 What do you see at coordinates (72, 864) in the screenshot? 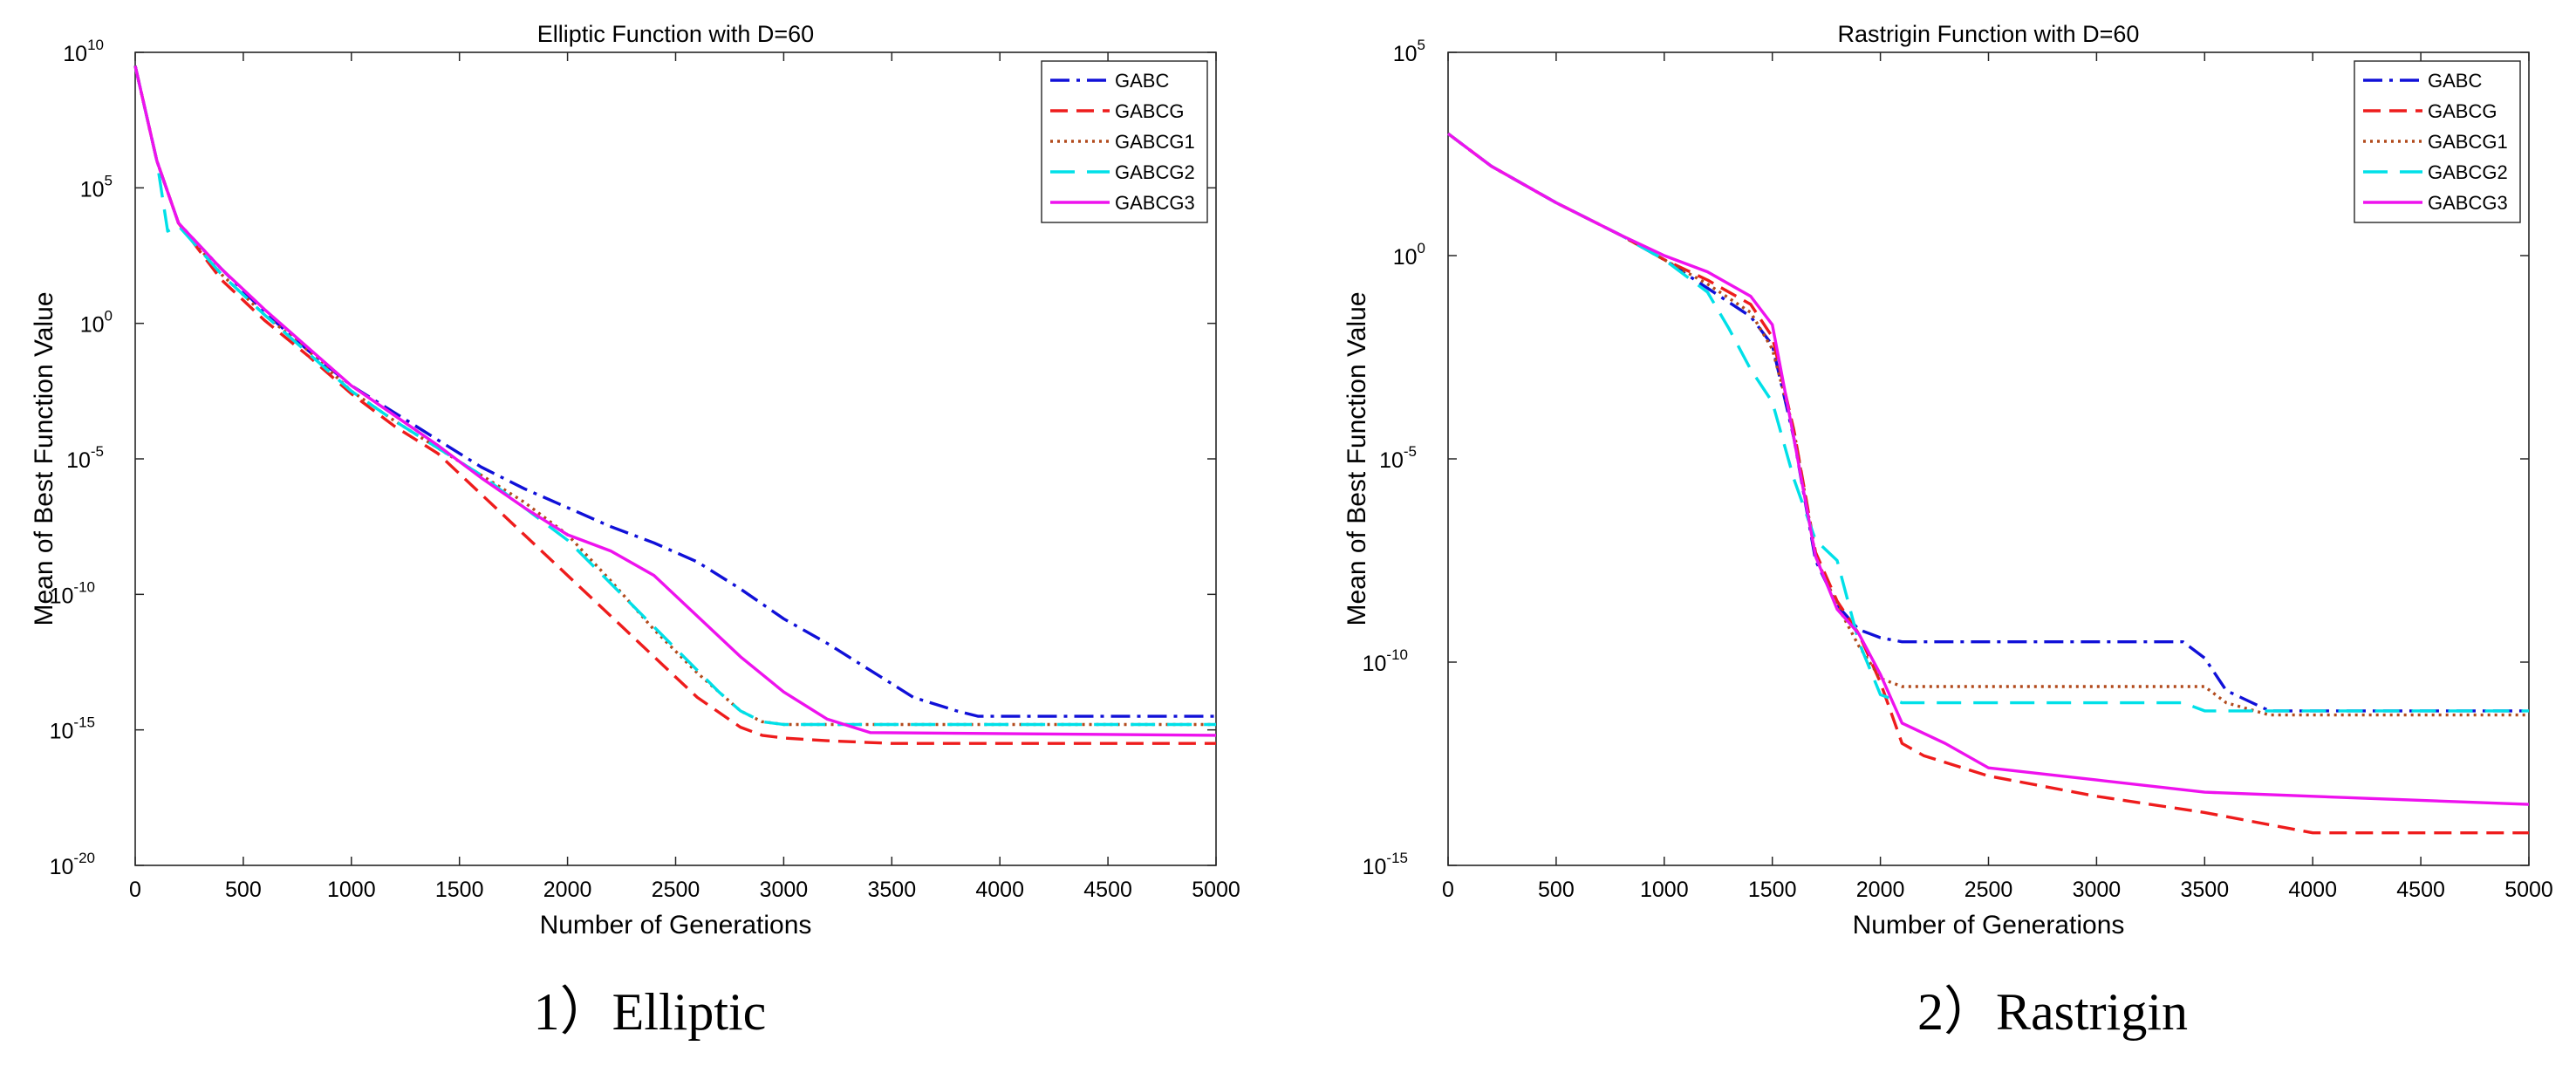
I see `y-tick-label: 10⁻²⁰` at bounding box center [72, 864].